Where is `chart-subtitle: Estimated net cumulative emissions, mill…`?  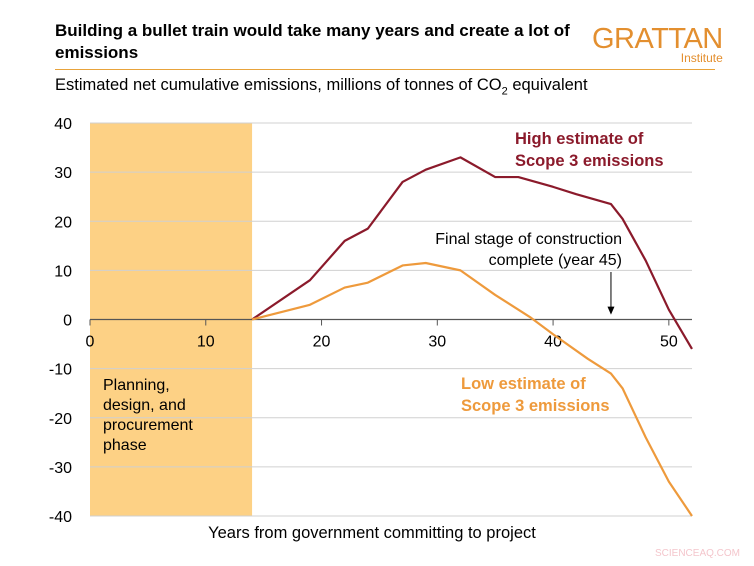
chart-subtitle: Estimated net cumulative emissions, mill… is located at coordinates (321, 87).